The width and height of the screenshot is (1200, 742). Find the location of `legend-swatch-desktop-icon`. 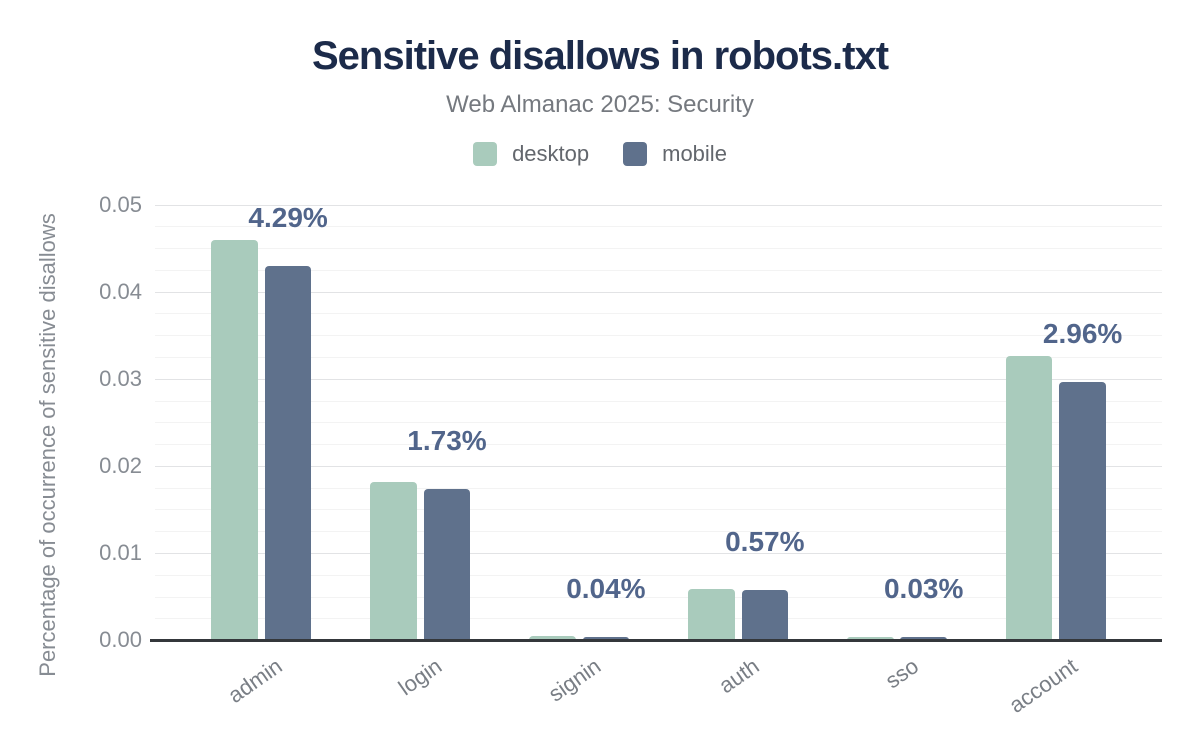

legend-swatch-desktop-icon is located at coordinates (485, 154).